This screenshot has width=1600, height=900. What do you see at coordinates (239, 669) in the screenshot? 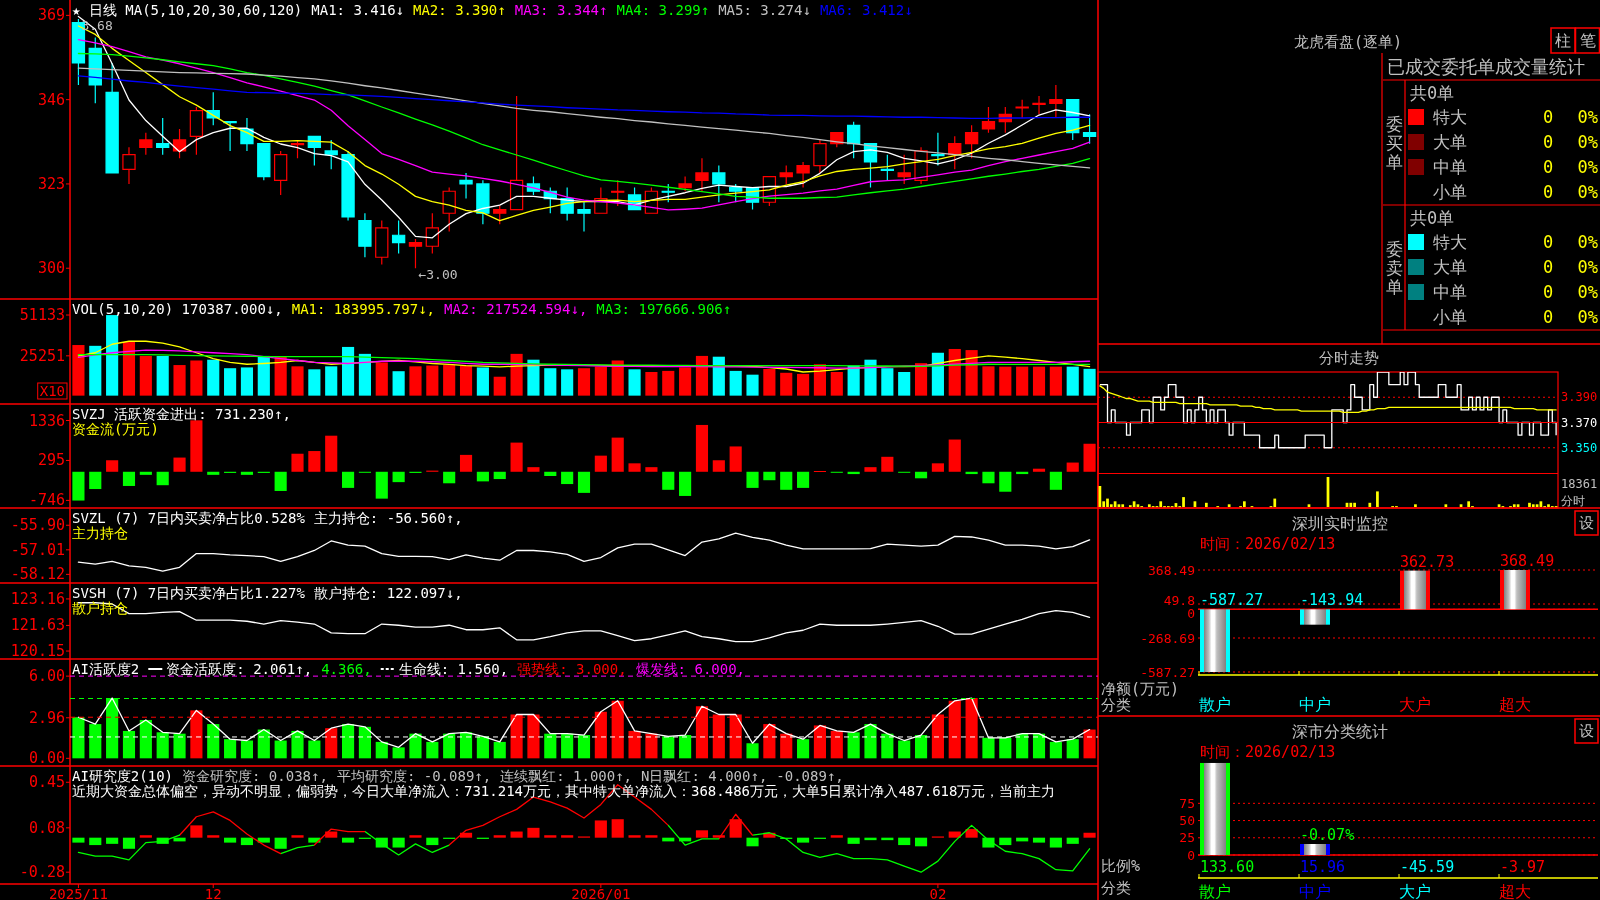
I see `legend: 资金活跃度: 2.061↑,` at bounding box center [239, 669].